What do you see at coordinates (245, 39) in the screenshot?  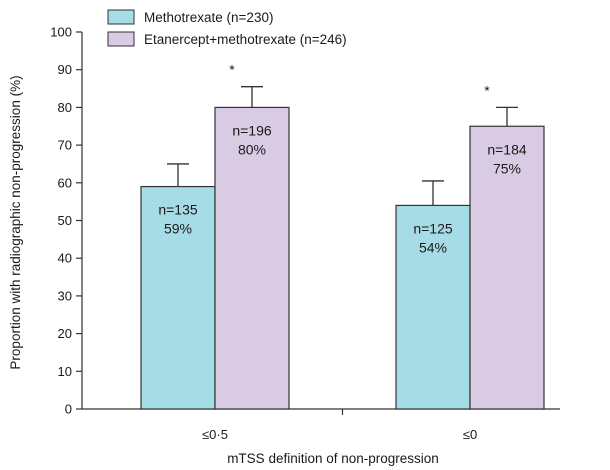 I see `legend-label: Etanercept+methotrexate (n=246)` at bounding box center [245, 39].